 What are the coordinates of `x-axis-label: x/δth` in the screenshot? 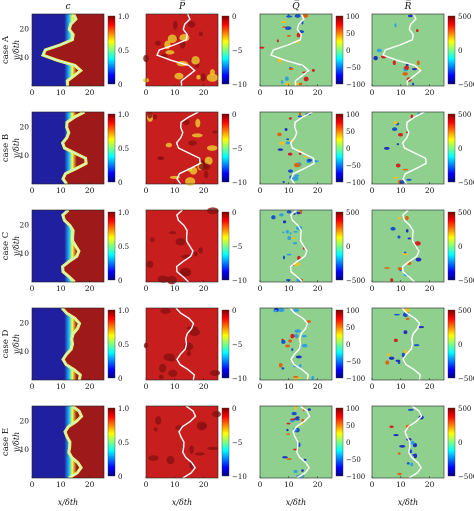 It's located at (408, 502).